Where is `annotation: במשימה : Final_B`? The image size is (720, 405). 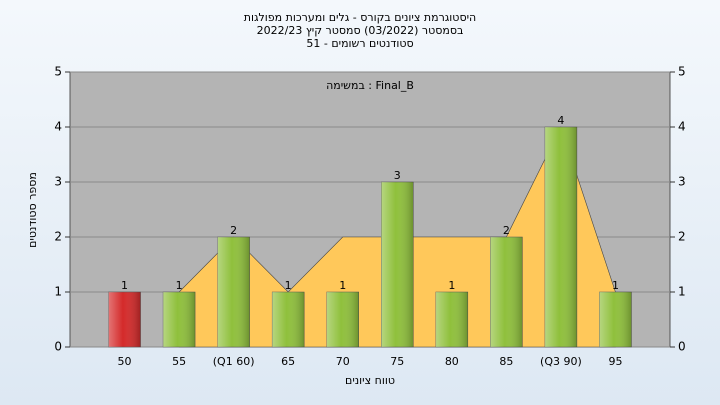
annotation: במשימה : Final_B is located at coordinates (370, 85).